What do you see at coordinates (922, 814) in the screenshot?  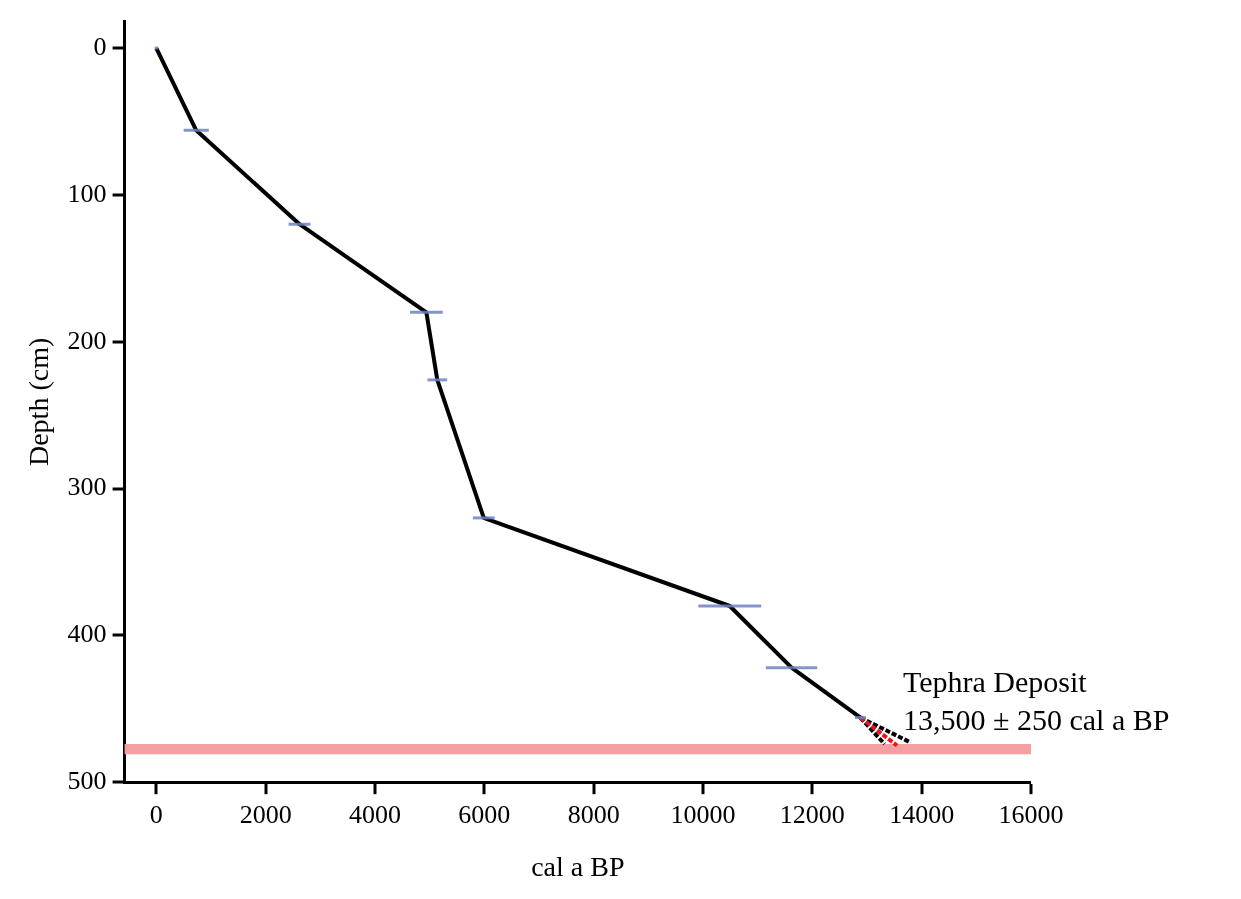 I see `x-tick-label: 14000` at bounding box center [922, 814].